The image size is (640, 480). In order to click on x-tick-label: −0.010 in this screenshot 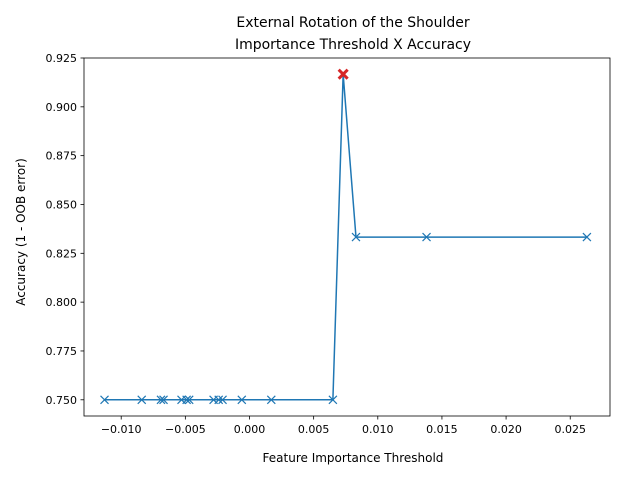, I will do `click(121, 429)`.